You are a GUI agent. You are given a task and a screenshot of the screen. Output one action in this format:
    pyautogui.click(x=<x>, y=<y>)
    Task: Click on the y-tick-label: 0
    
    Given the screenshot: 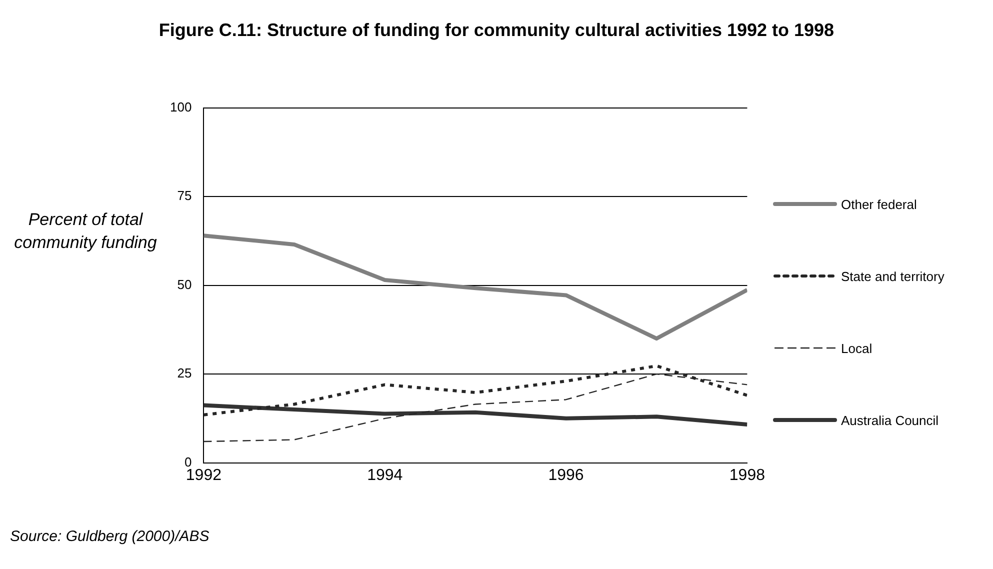 What is the action you would take?
    pyautogui.click(x=188, y=462)
    